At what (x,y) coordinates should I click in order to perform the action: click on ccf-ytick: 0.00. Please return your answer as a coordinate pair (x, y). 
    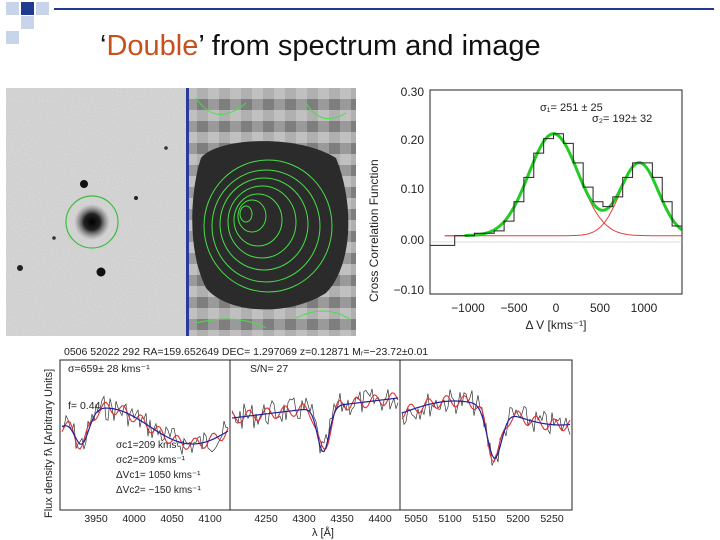
    Looking at the image, I should click on (413, 240).